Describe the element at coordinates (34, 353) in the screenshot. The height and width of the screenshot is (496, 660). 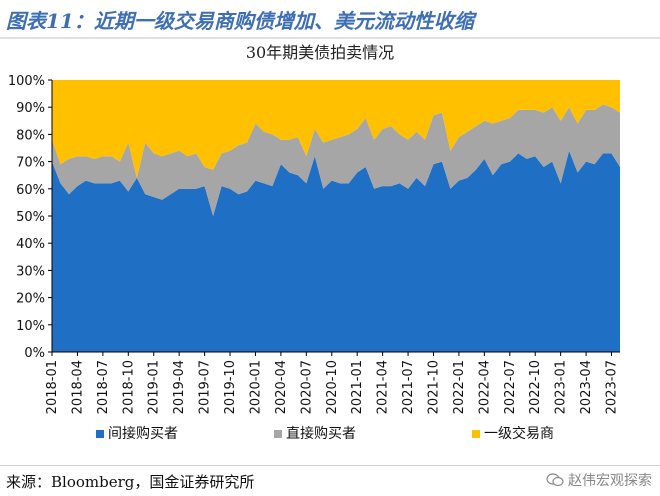
I see `y-tick-label: 0%` at that location.